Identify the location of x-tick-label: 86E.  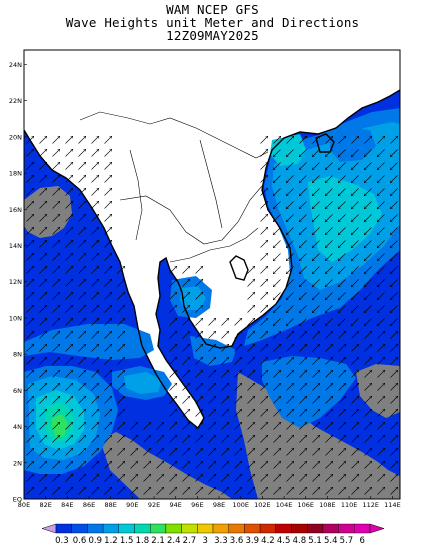
(89, 505).